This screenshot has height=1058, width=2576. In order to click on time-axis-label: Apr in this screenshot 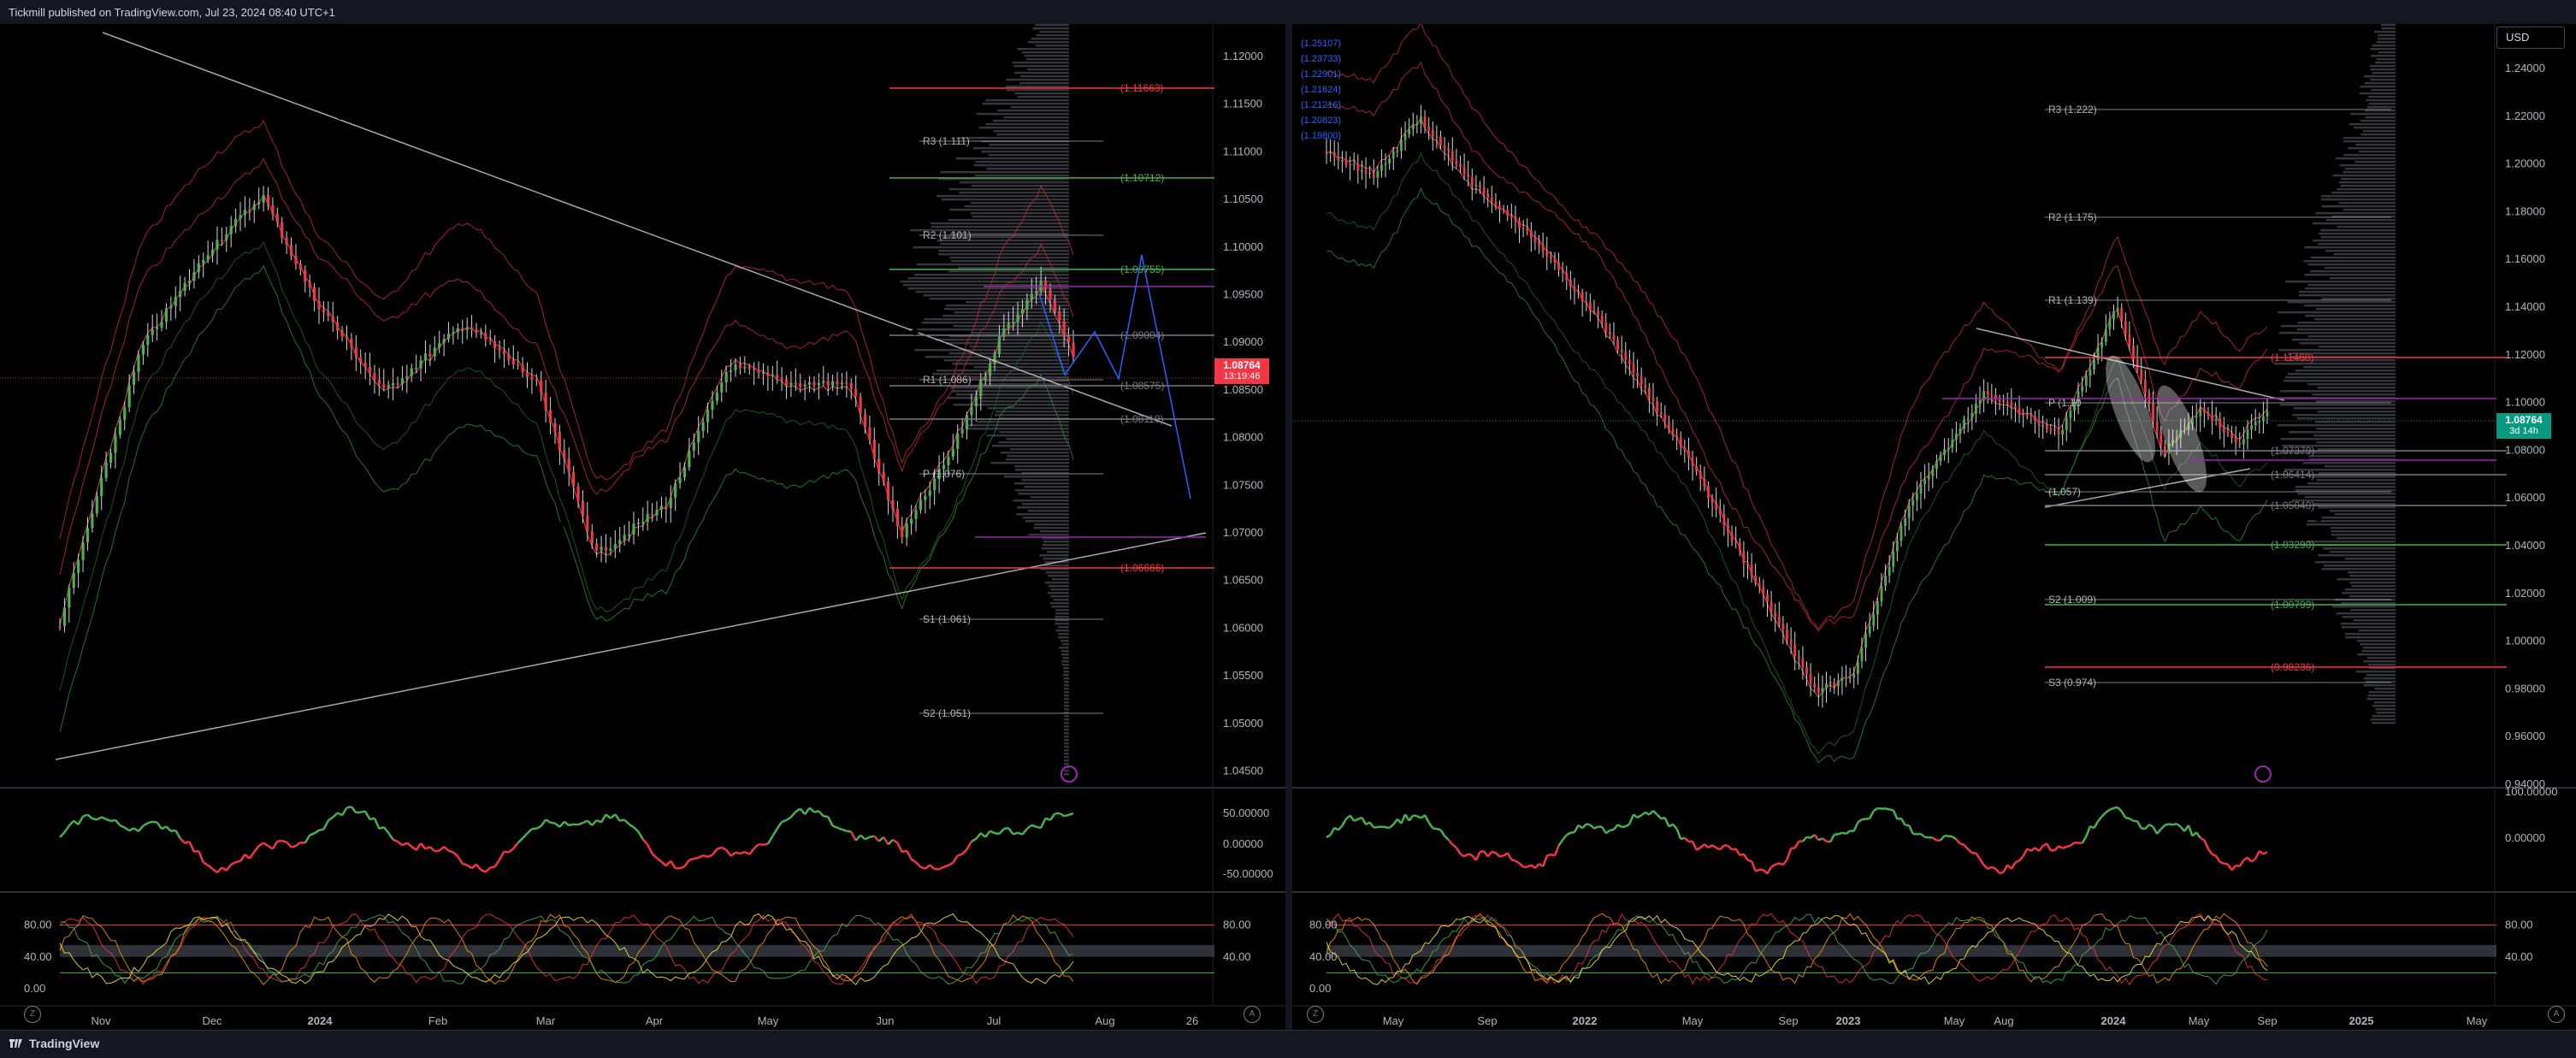, I will do `click(655, 1020)`.